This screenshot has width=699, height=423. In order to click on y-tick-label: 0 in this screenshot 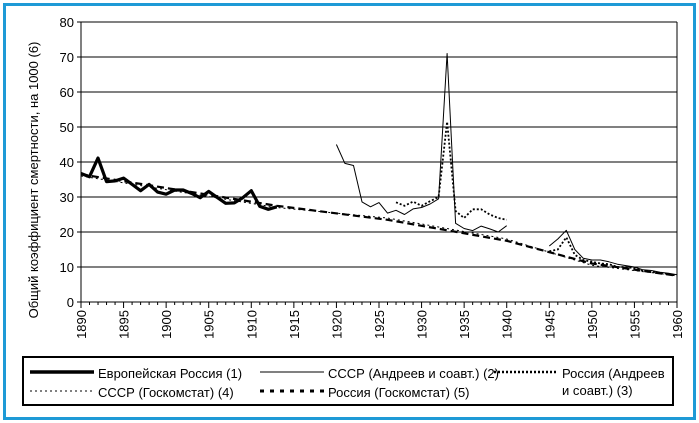, I will do `click(70, 302)`.